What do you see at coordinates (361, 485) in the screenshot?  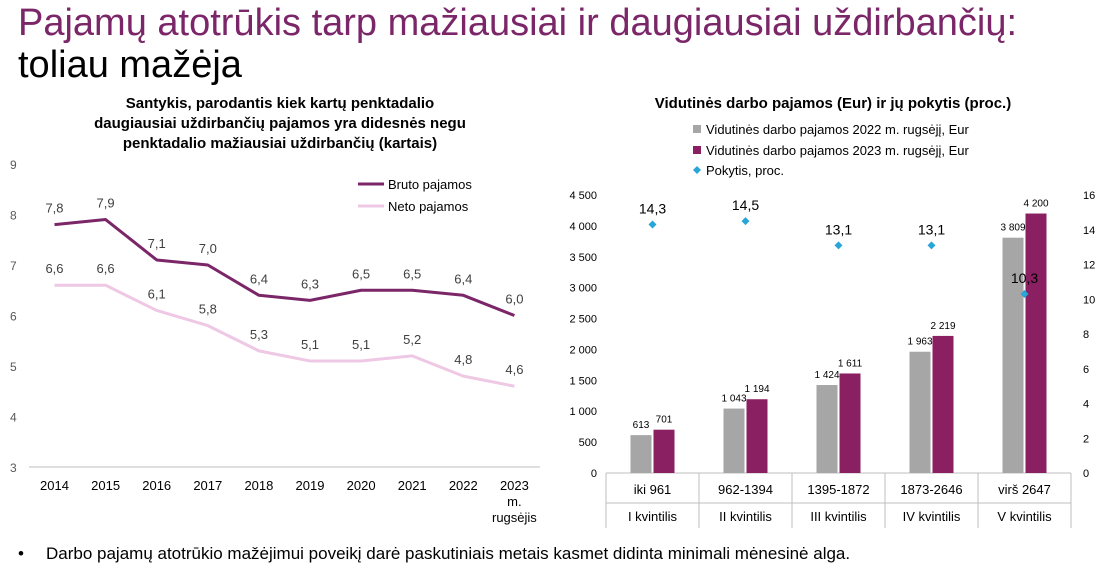 I see `x-tick-label: 2020` at bounding box center [361, 485].